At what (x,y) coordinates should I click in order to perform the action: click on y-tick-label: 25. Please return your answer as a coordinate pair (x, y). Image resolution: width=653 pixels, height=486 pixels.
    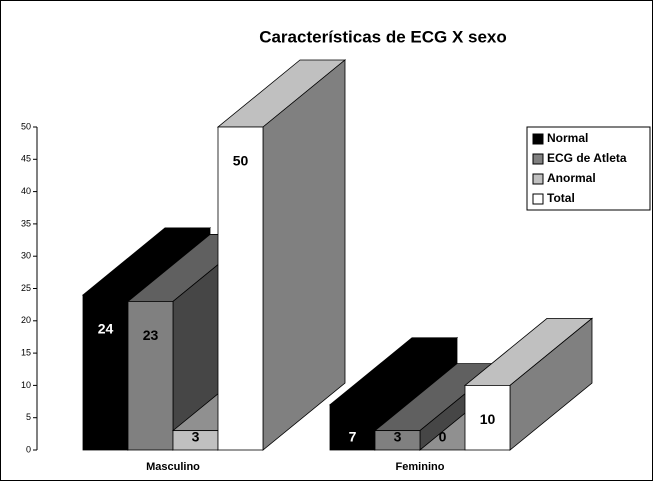
    Looking at the image, I should click on (26, 288).